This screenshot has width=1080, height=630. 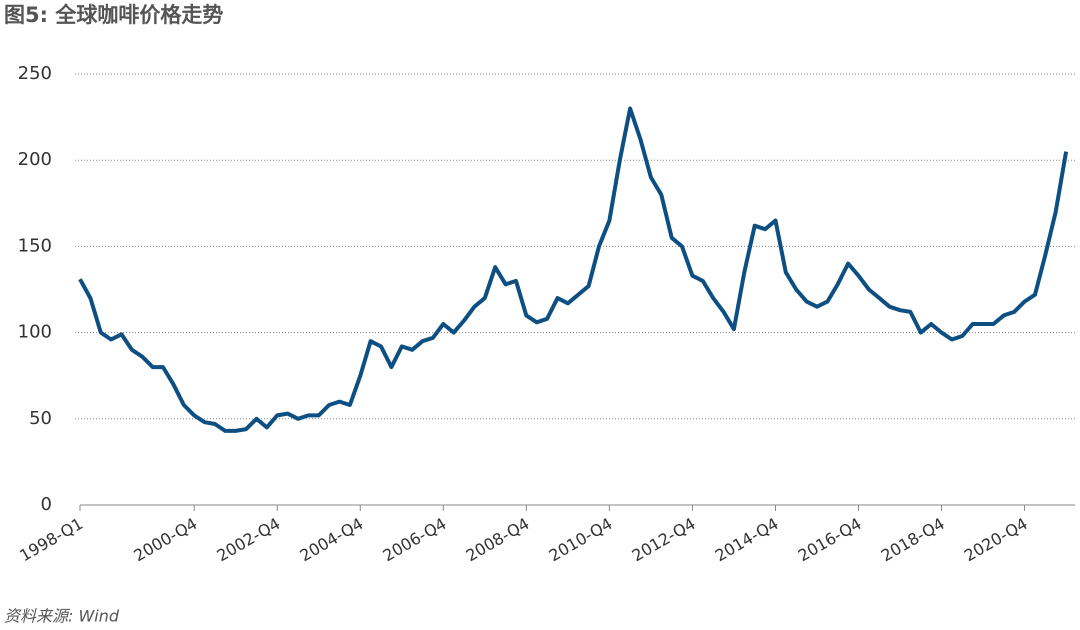 What do you see at coordinates (51, 539) in the screenshot?
I see `x-tick-label: 1998-Q1` at bounding box center [51, 539].